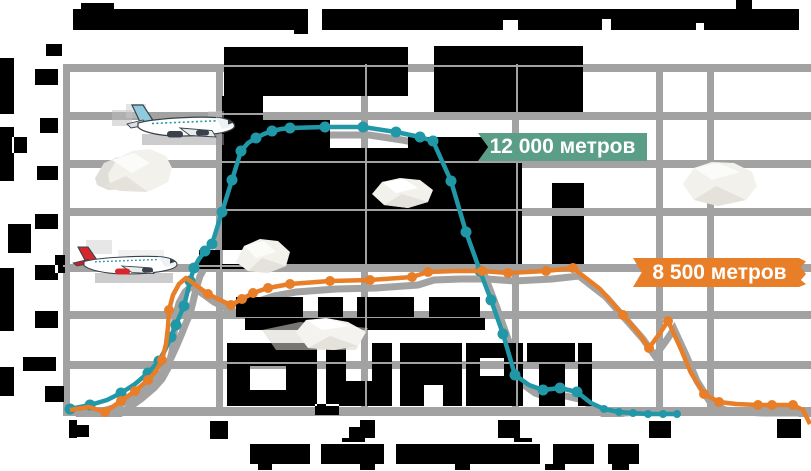  What do you see at coordinates (174, 124) in the screenshot?
I see `jet-airplane-icon` at bounding box center [174, 124].